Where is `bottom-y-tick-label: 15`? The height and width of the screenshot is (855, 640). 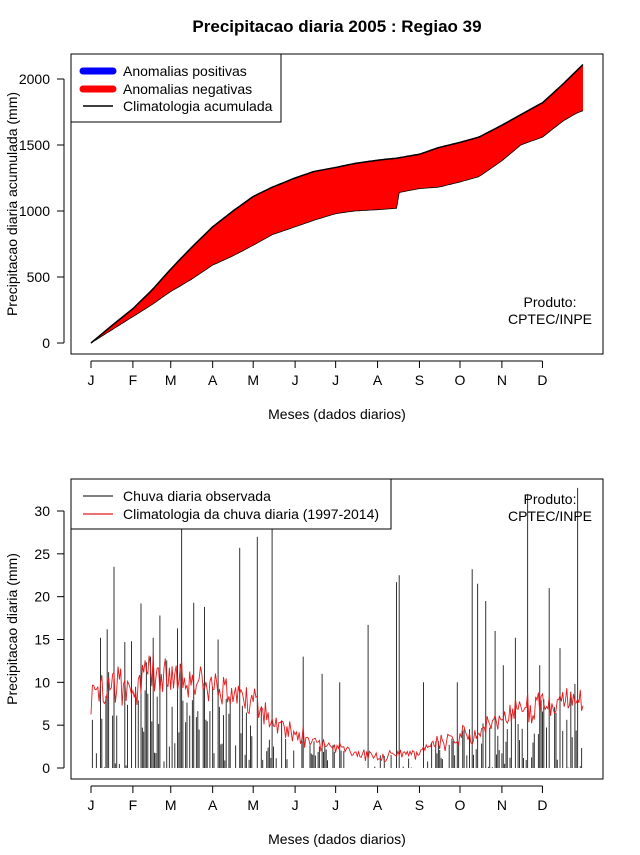
bottom-y-tick-label: 15 is located at coordinates (42, 640).